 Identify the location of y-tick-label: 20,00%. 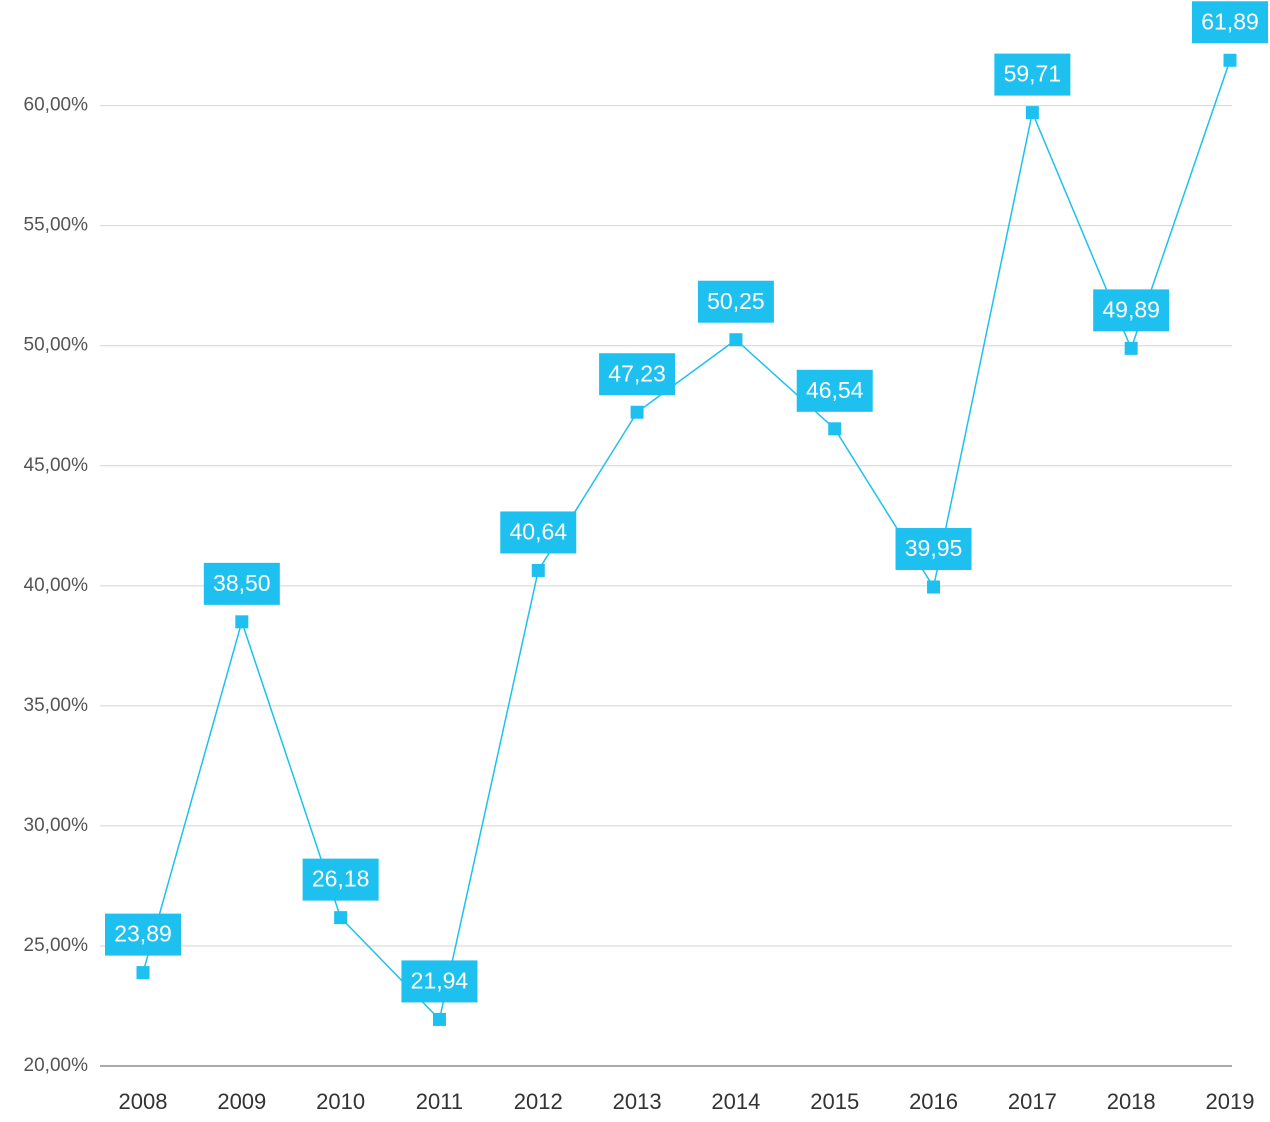
(56, 1065).